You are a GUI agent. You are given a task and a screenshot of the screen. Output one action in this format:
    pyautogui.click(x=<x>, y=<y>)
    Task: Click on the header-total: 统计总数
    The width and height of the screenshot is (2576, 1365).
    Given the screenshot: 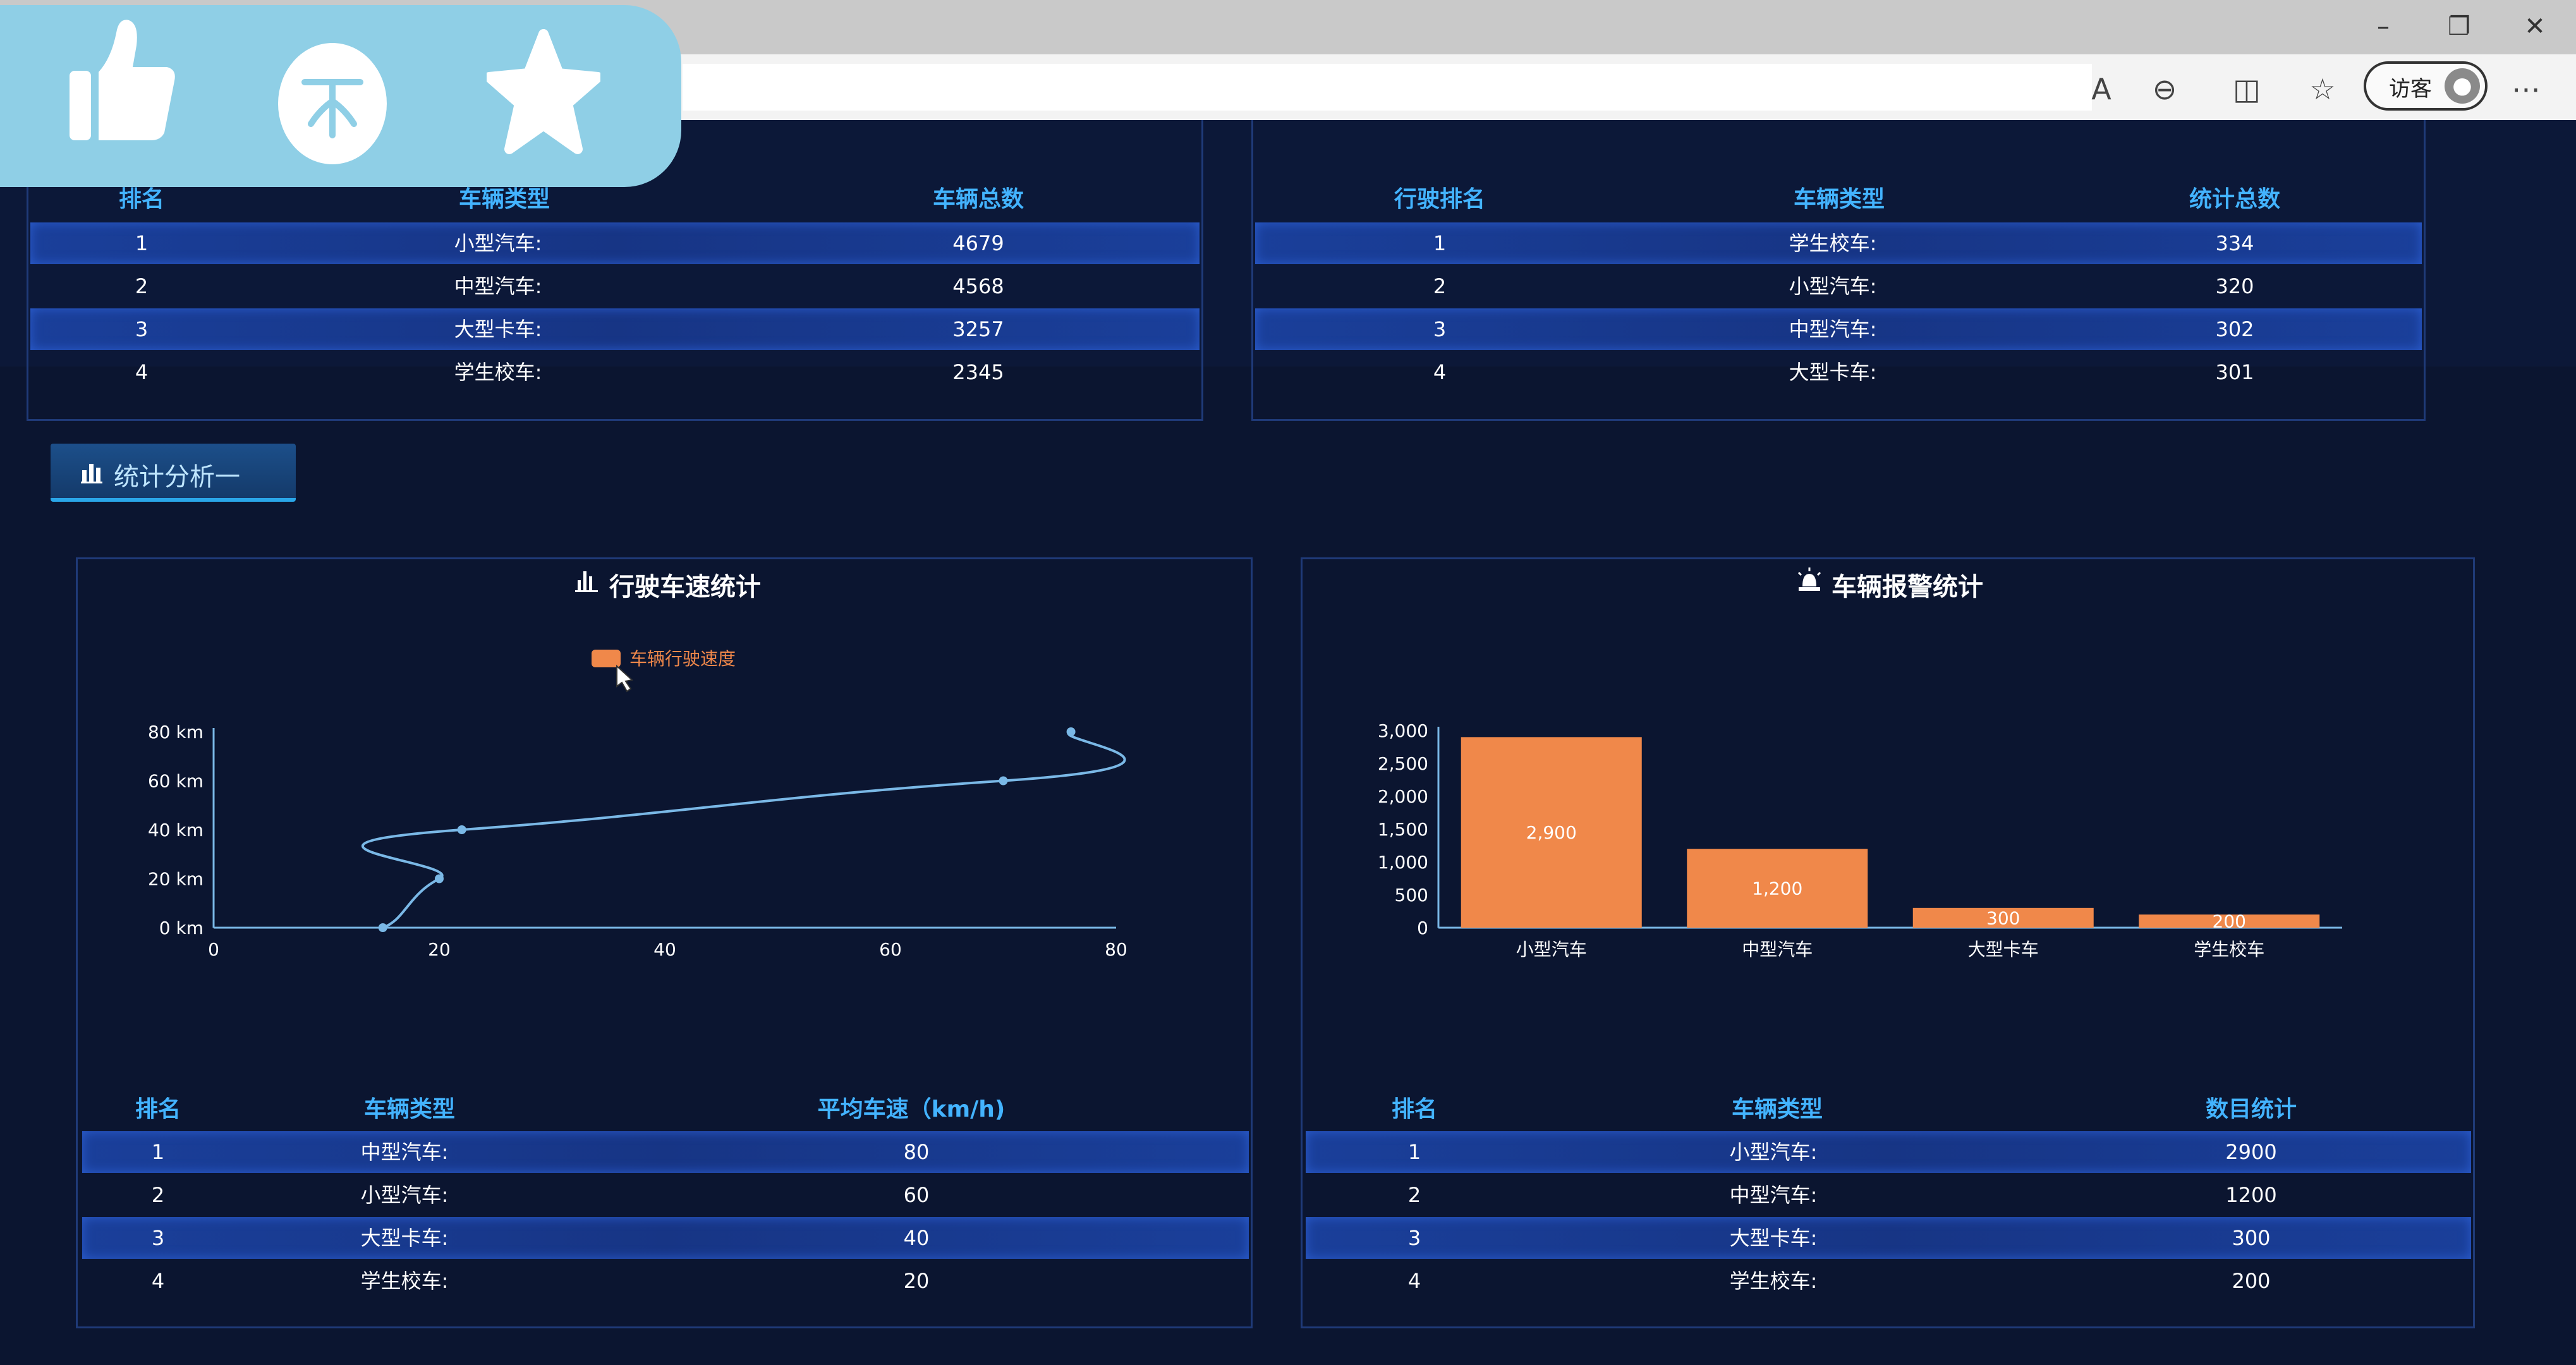 What is the action you would take?
    pyautogui.click(x=2235, y=199)
    